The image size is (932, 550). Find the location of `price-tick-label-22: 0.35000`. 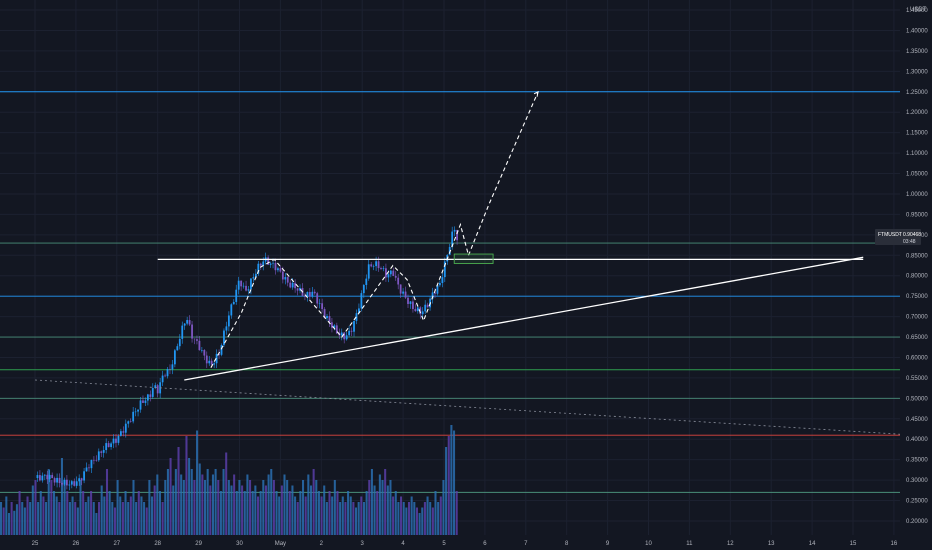

price-tick-label-22: 0.35000 is located at coordinates (917, 461).